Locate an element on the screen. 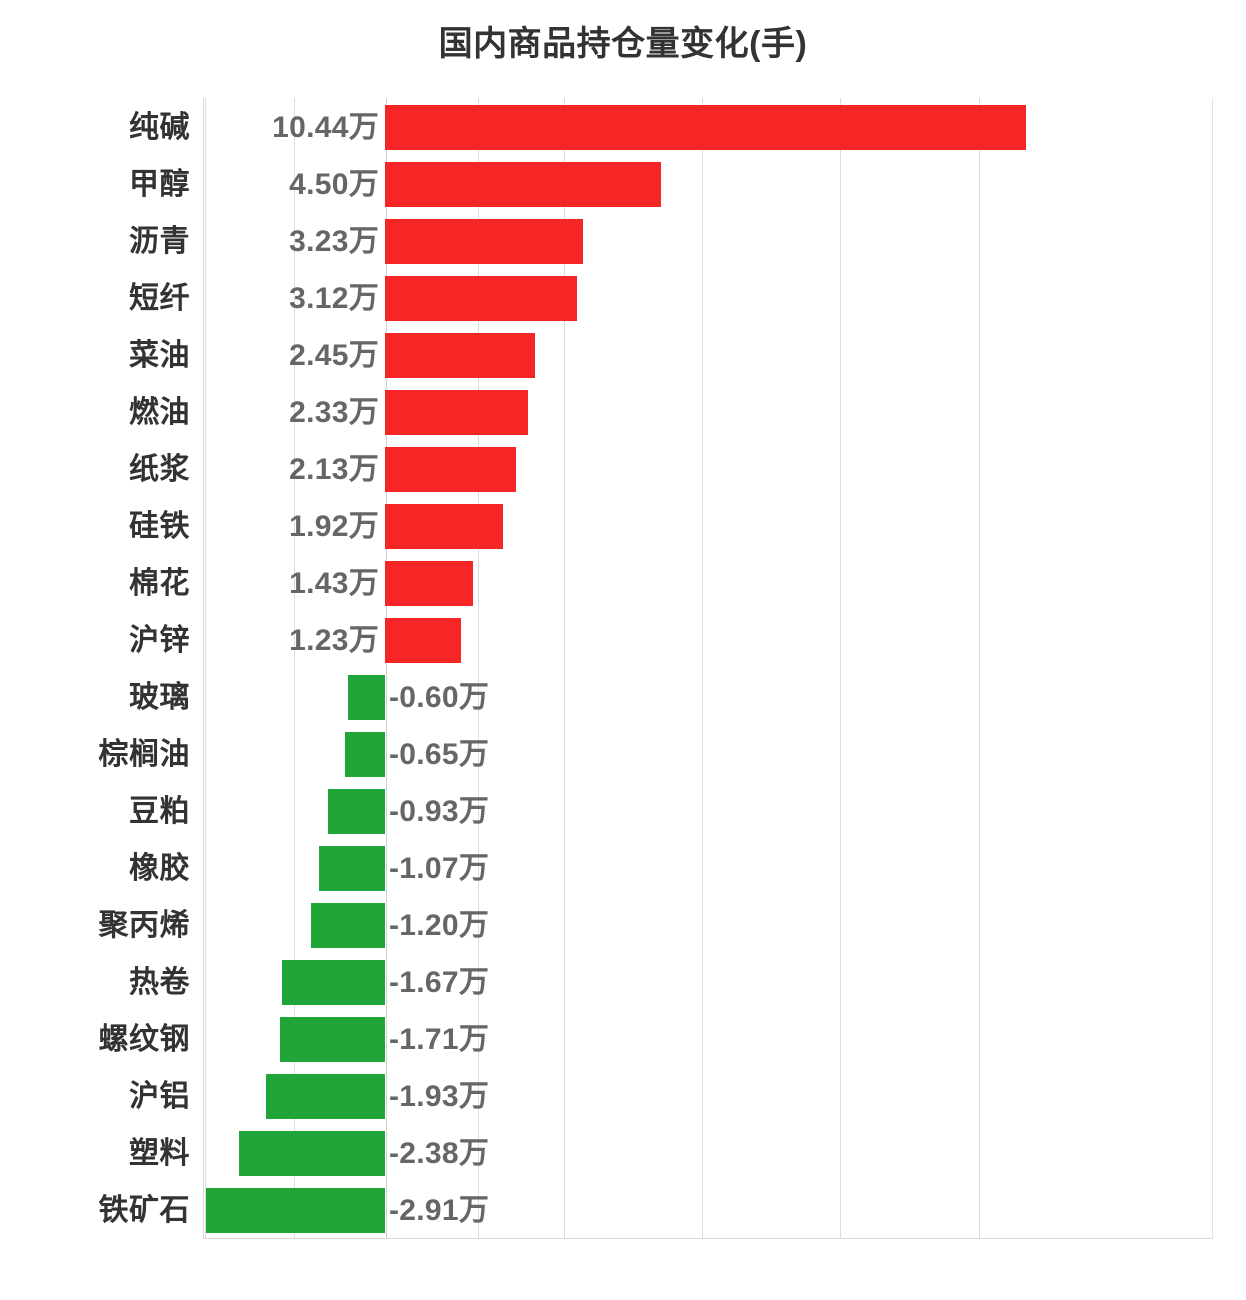 The height and width of the screenshot is (1300, 1246). bar-row: 橡胶 -1.07万 is located at coordinates (623, 868).